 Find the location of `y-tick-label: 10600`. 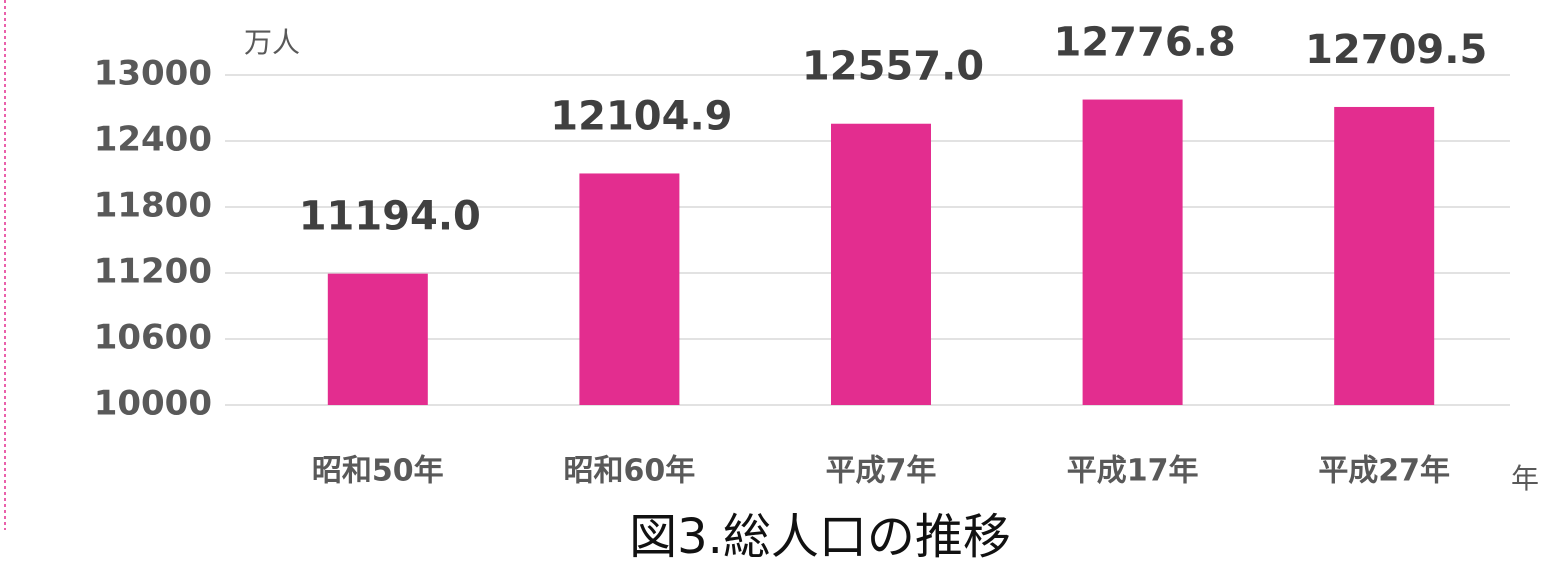

y-tick-label: 10600 is located at coordinates (153, 338).